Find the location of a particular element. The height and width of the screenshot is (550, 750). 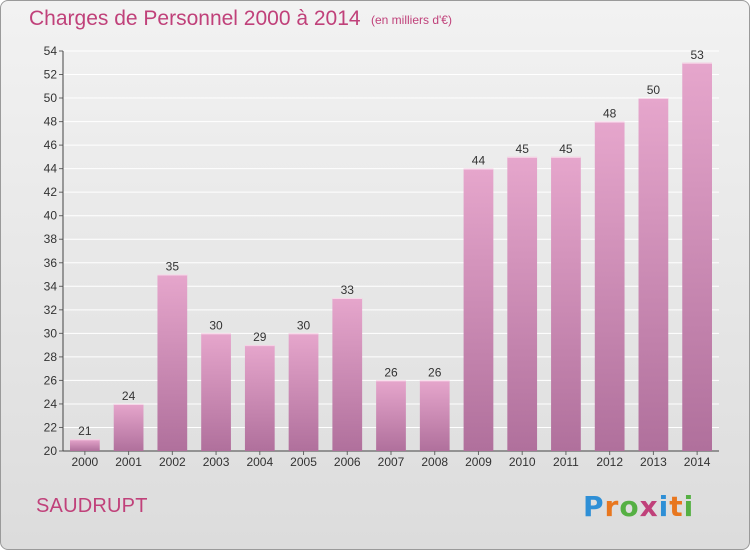

x-tick-label: 2001 is located at coordinates (128, 462).